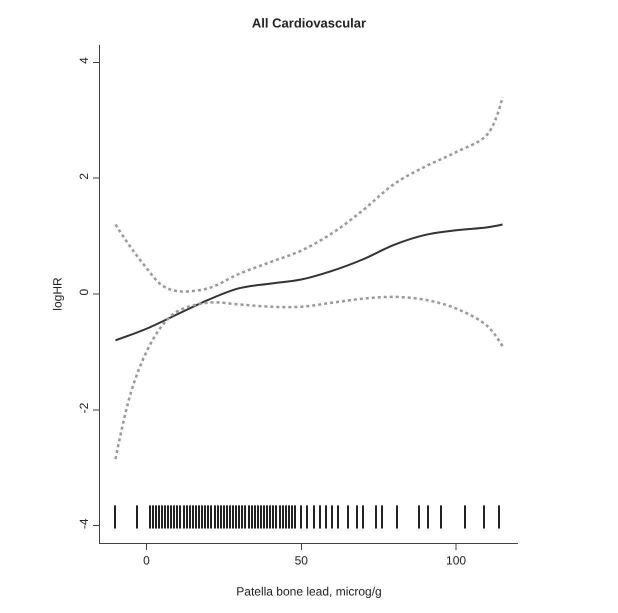 This screenshot has width=618, height=613. What do you see at coordinates (84, 292) in the screenshot?
I see `y-tick-label: 0` at bounding box center [84, 292].